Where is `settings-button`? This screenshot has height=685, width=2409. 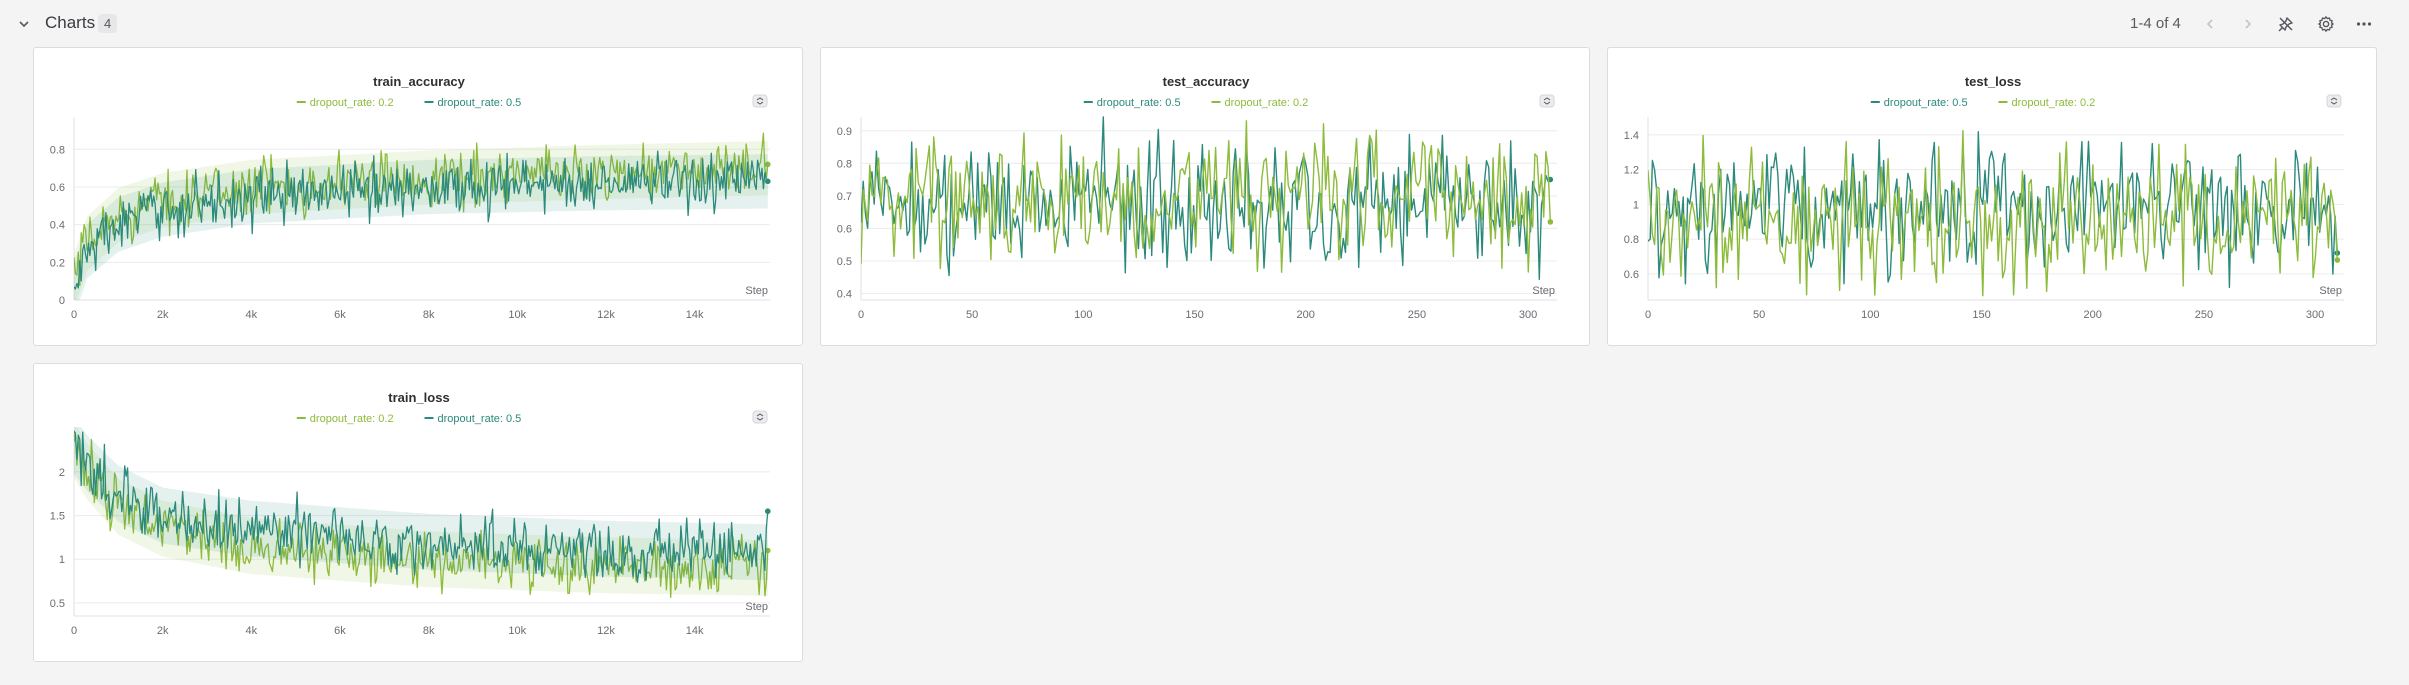
settings-button is located at coordinates (2326, 24).